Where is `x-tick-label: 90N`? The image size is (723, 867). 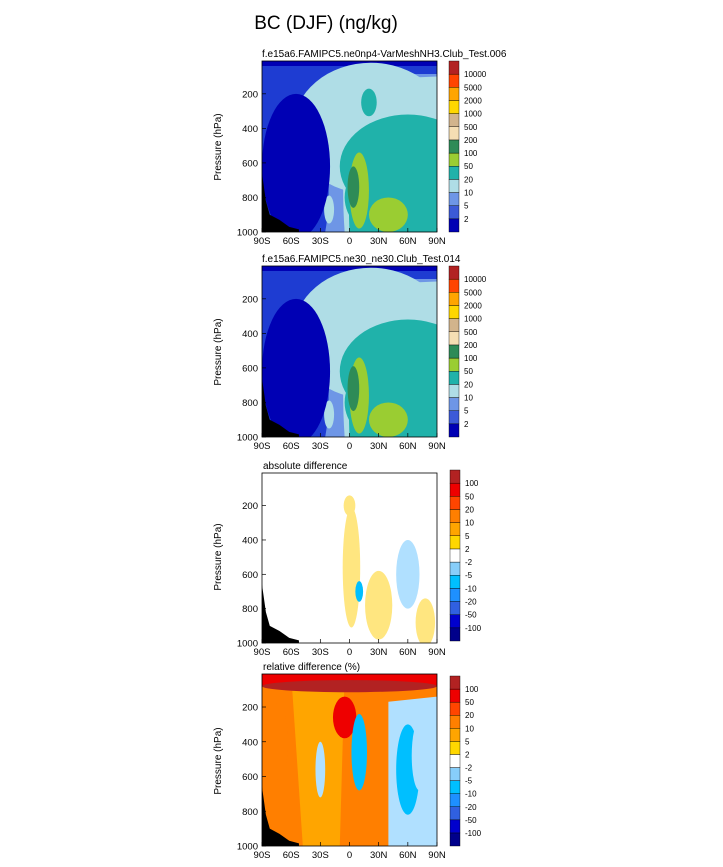
x-tick-label: 90N is located at coordinates (437, 241).